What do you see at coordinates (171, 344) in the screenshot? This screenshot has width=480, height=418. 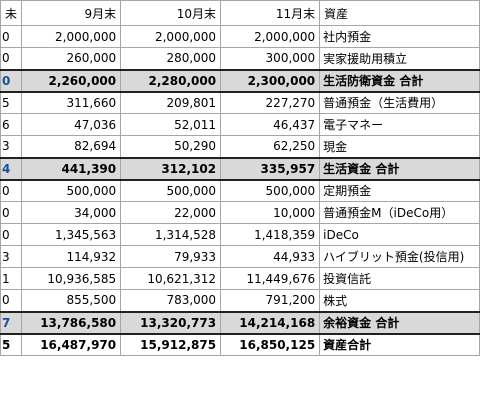 I see `oct-cell: 15,912,875` at bounding box center [171, 344].